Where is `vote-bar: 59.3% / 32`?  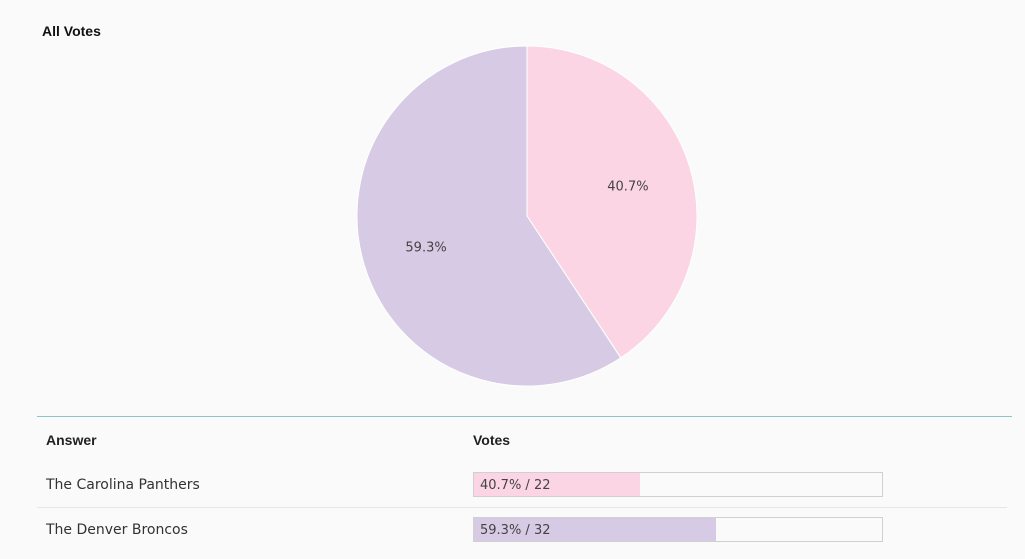
vote-bar: 59.3% / 32 is located at coordinates (678, 529).